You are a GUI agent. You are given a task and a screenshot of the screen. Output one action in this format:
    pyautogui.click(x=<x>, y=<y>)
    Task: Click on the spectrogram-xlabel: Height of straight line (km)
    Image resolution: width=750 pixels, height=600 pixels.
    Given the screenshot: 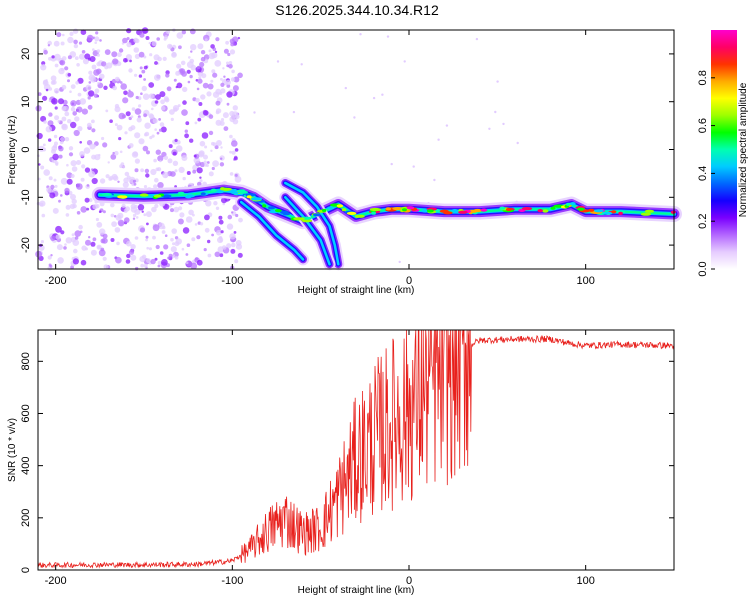 What is the action you would take?
    pyautogui.click(x=356, y=290)
    